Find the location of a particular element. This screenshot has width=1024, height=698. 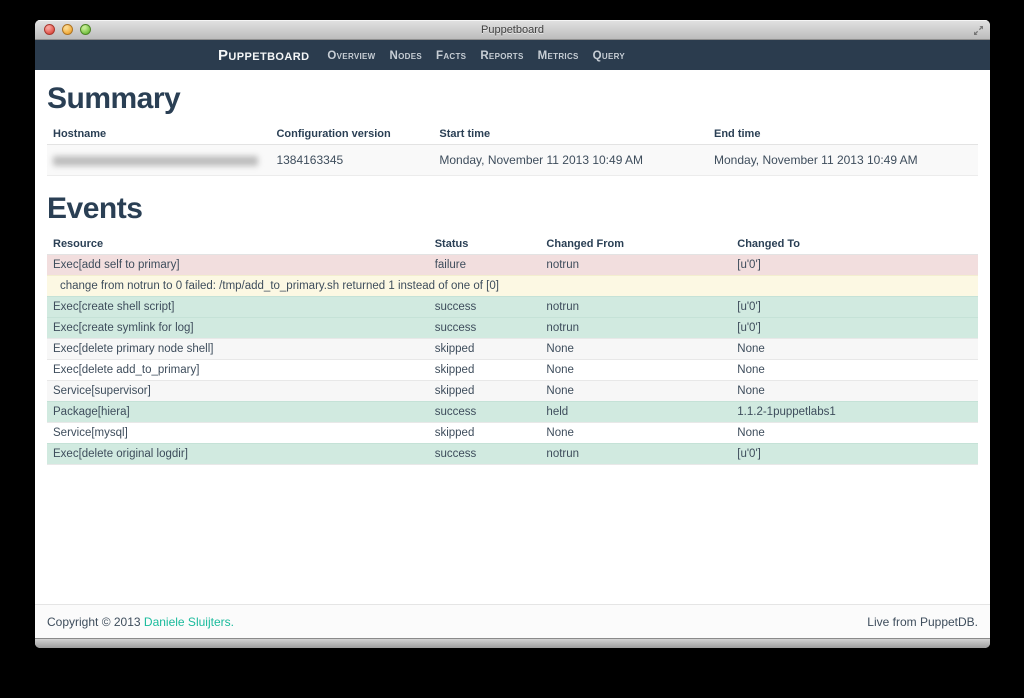

event-resource-cell: Exec[delete add_to_primary] is located at coordinates (238, 370).